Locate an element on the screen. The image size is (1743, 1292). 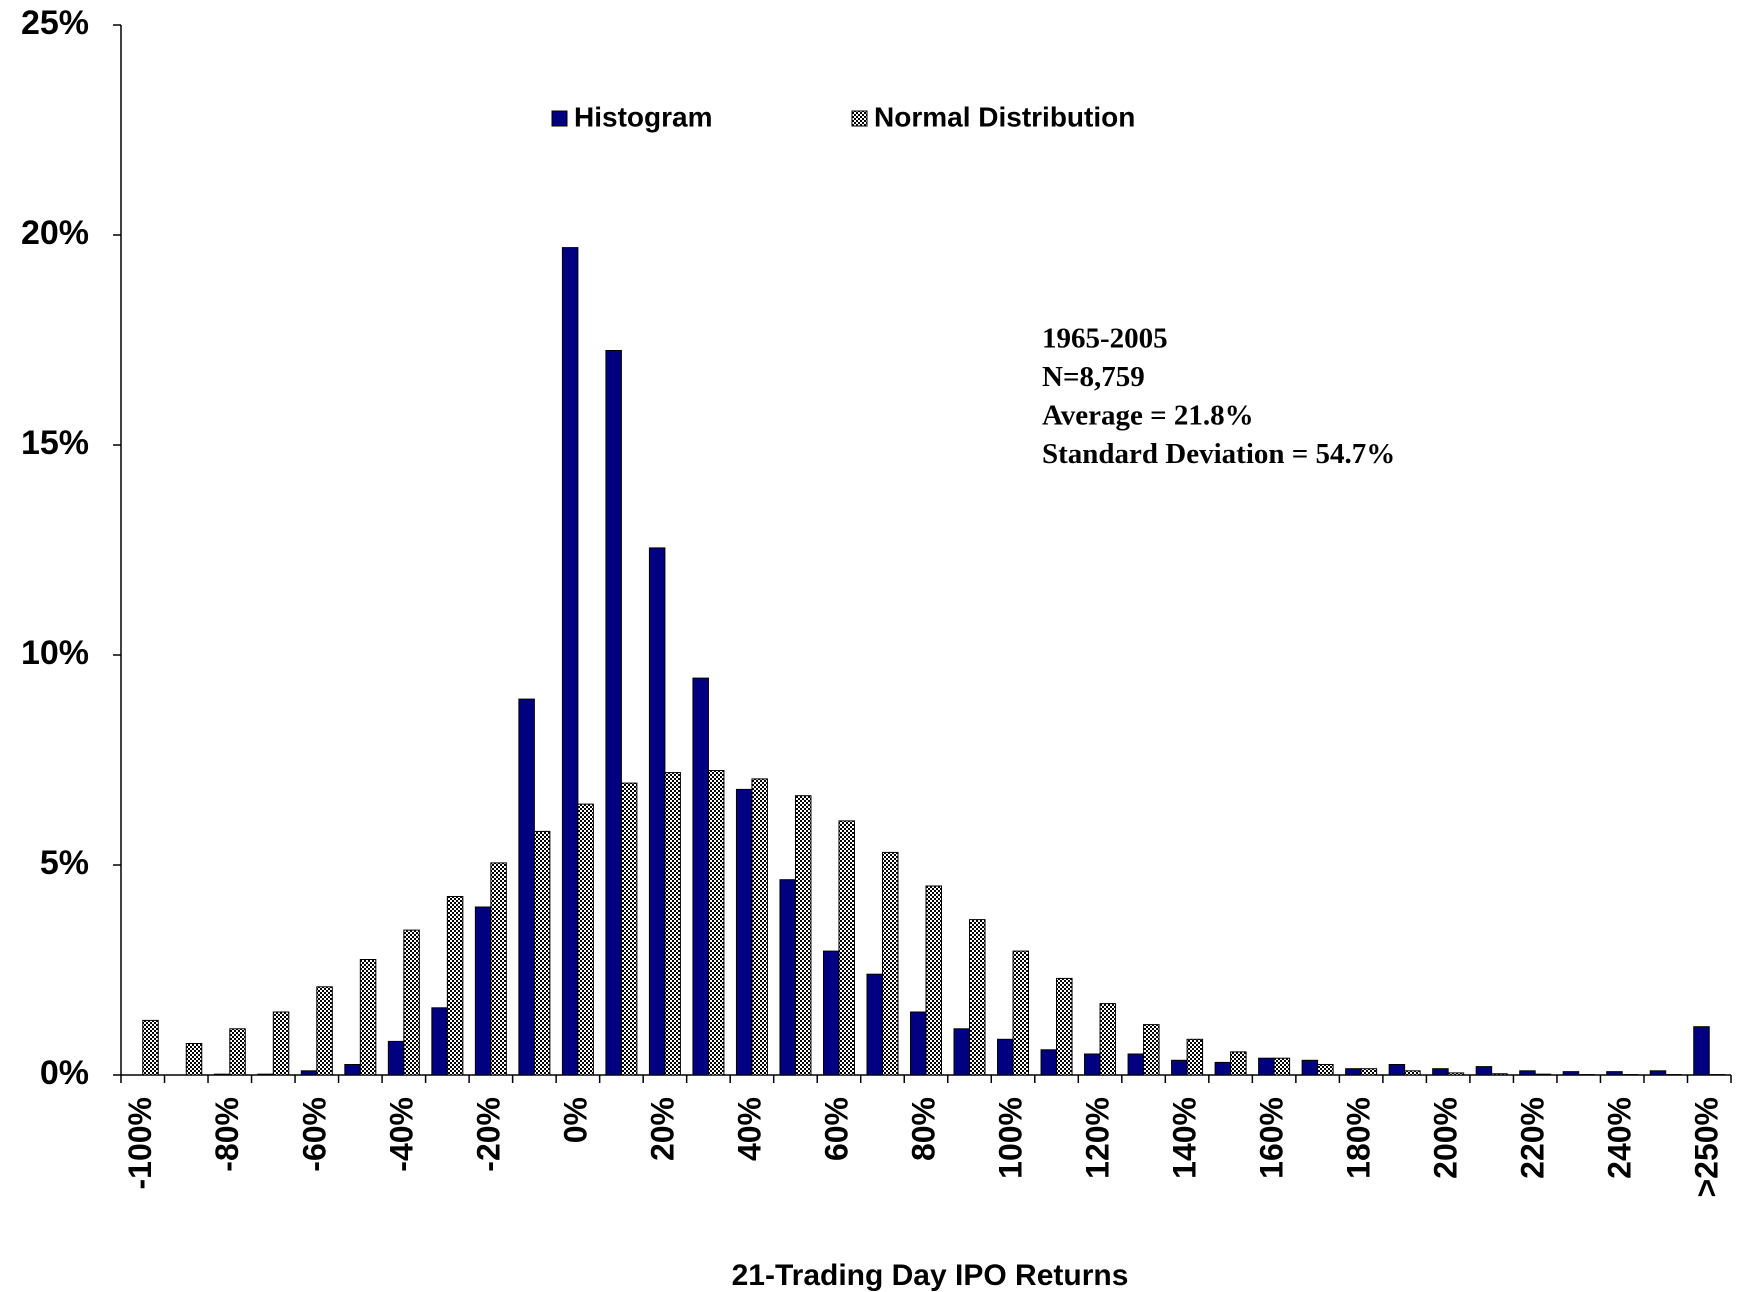
x-tick-label: >250% is located at coordinates (1707, 1147).